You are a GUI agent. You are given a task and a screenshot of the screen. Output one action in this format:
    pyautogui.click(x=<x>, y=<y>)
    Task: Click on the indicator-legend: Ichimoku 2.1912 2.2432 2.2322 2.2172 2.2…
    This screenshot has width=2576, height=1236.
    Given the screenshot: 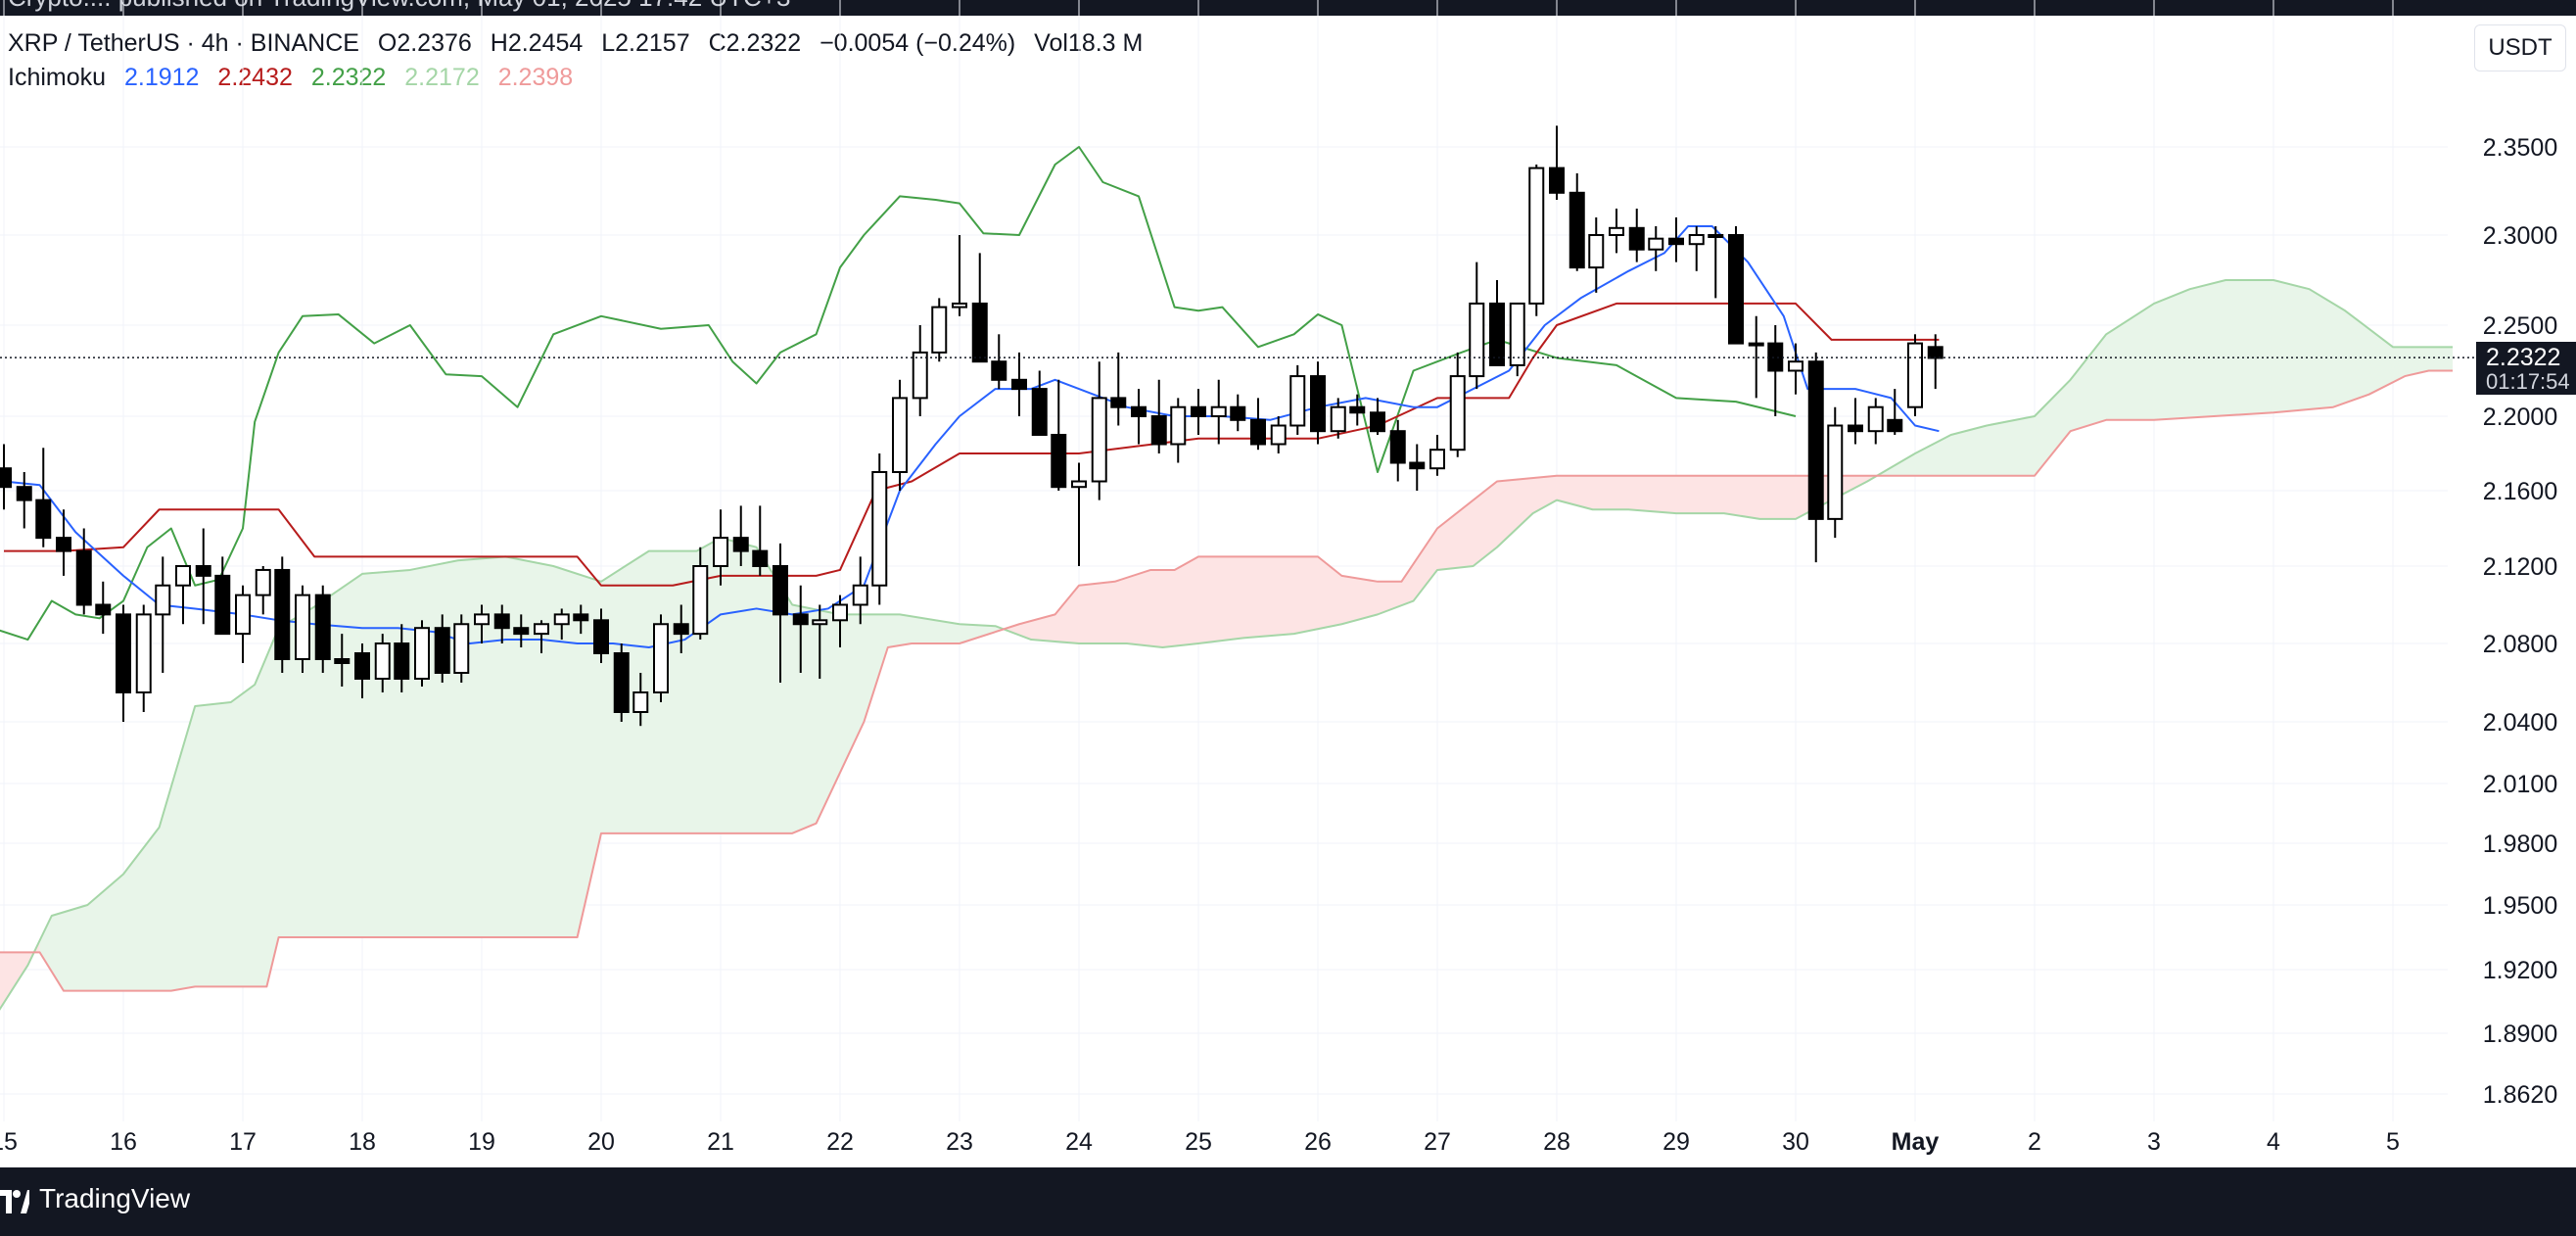 What is the action you would take?
    pyautogui.click(x=296, y=78)
    